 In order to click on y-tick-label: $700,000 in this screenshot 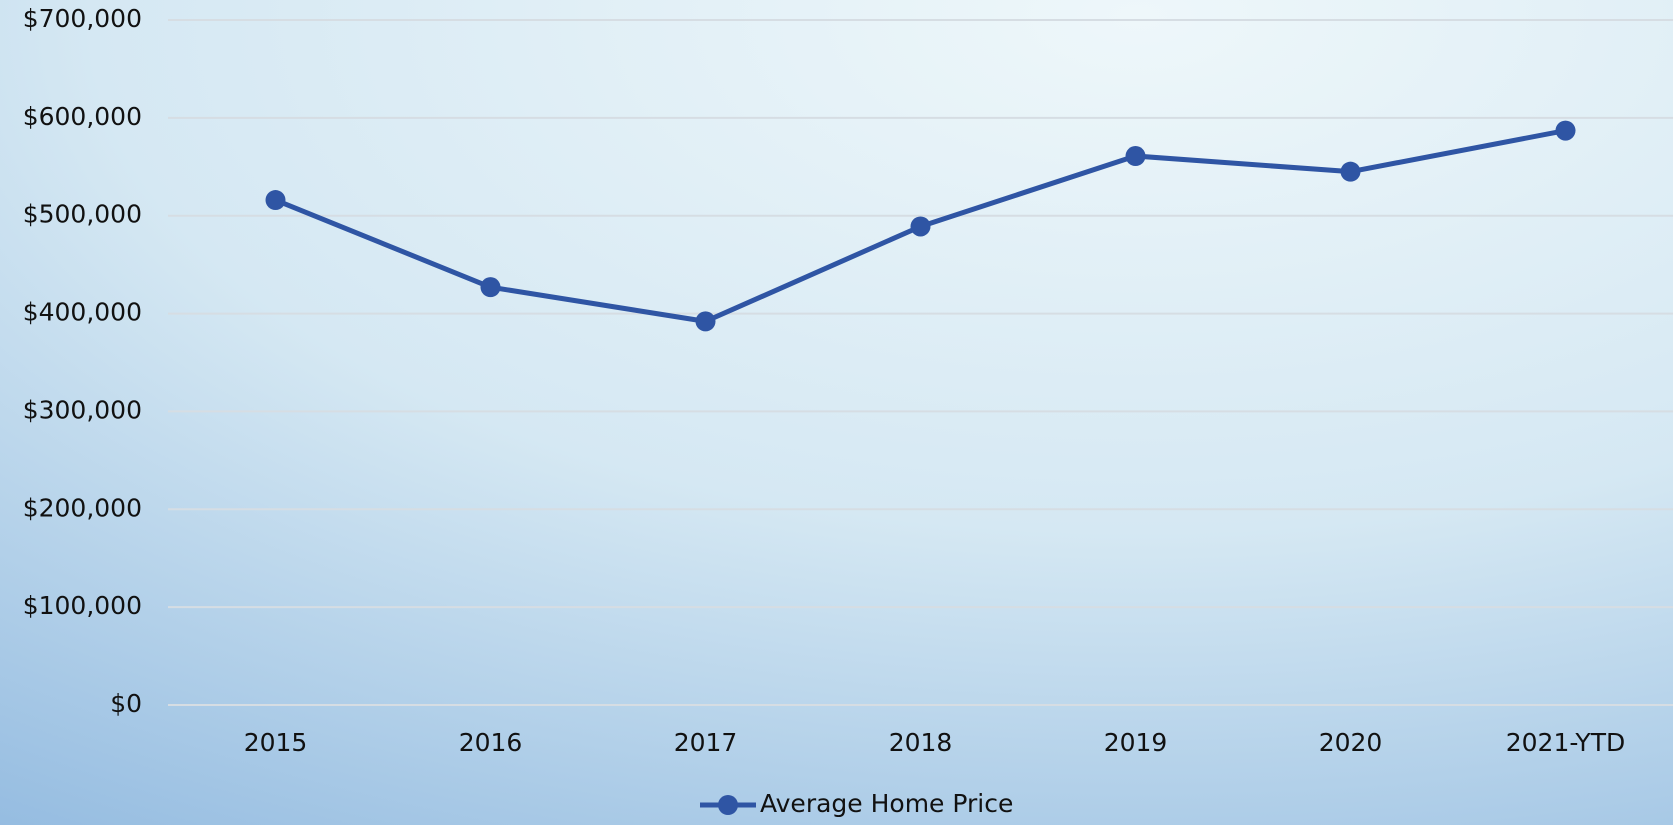, I will do `click(82, 18)`.